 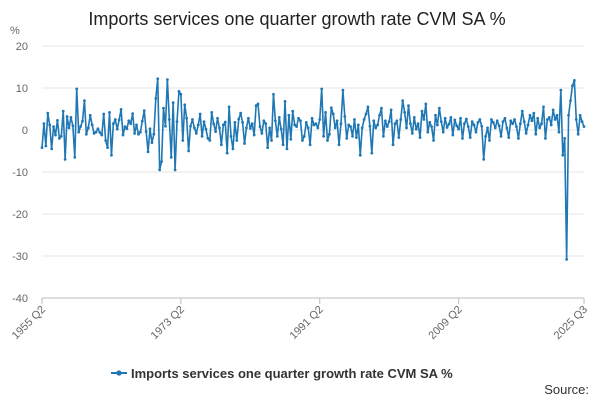 I want to click on x-tick-label: 2025 Q3, so click(x=571, y=323).